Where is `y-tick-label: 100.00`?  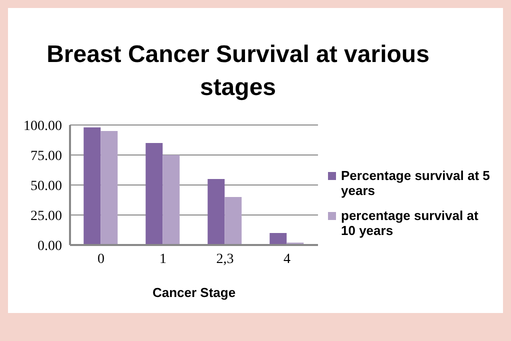
y-tick-label: 100.00 is located at coordinates (43, 126).